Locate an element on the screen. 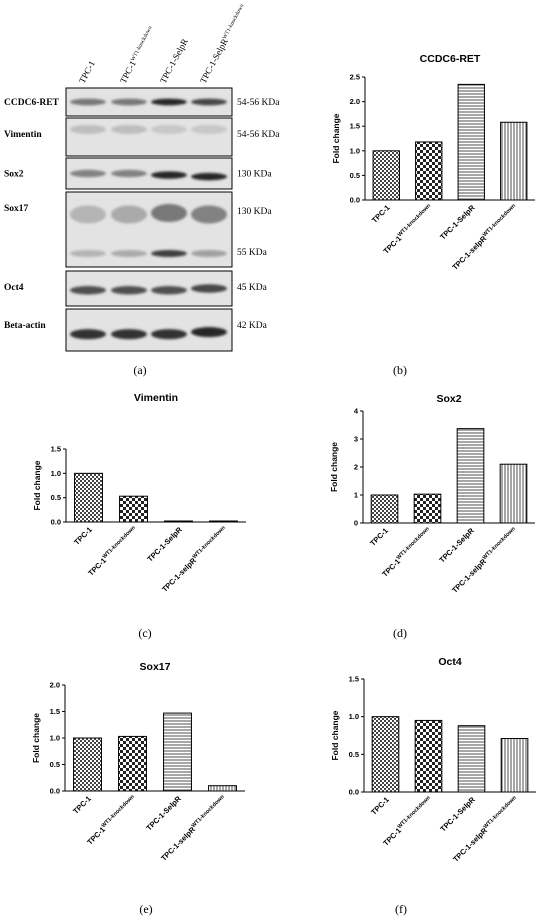 The image size is (550, 920). panel-letter: (b) is located at coordinates (400, 370).